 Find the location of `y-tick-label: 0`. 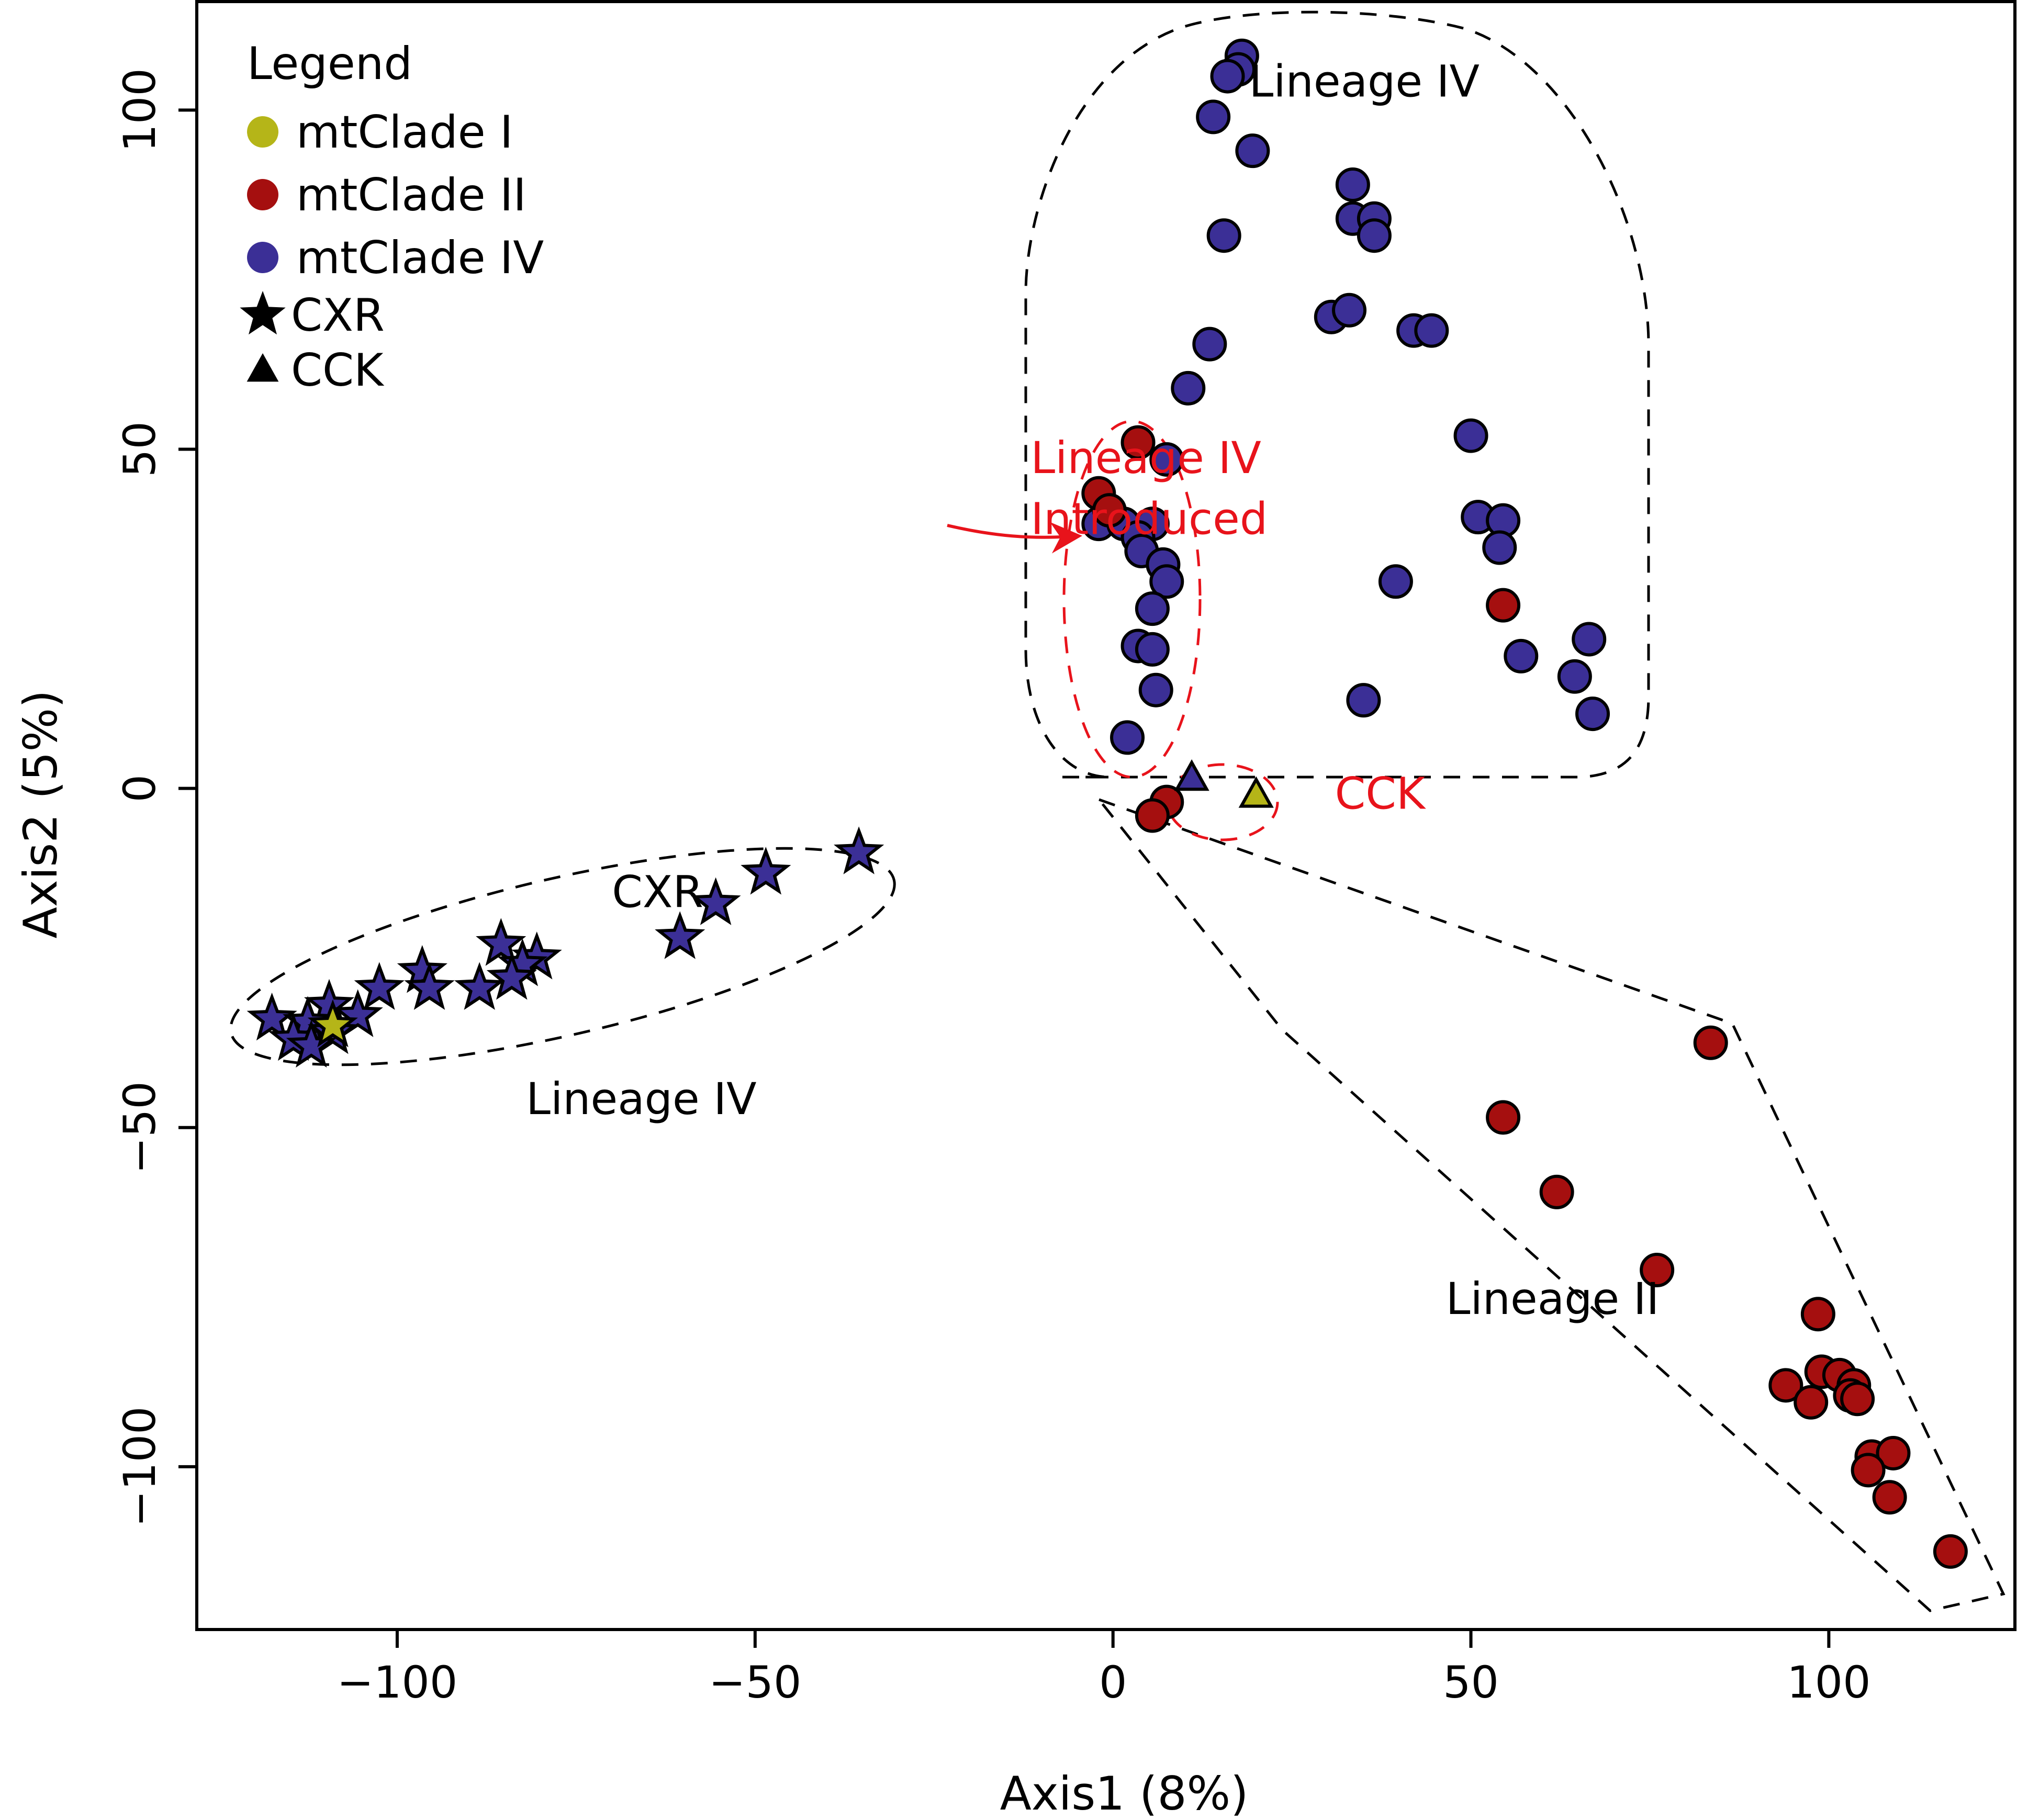

y-tick-label: 0 is located at coordinates (139, 788).